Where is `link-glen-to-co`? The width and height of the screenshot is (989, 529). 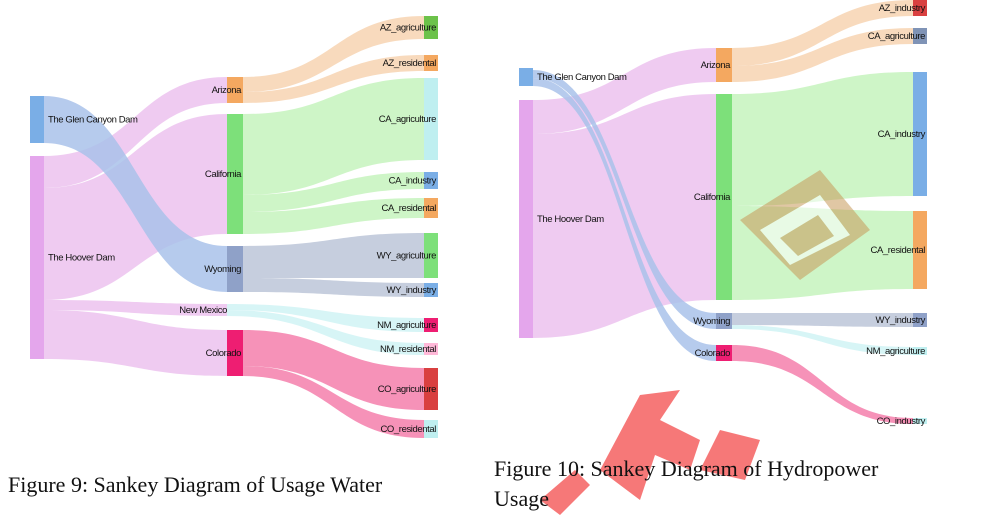 link-glen-to-co is located at coordinates (624, 219).